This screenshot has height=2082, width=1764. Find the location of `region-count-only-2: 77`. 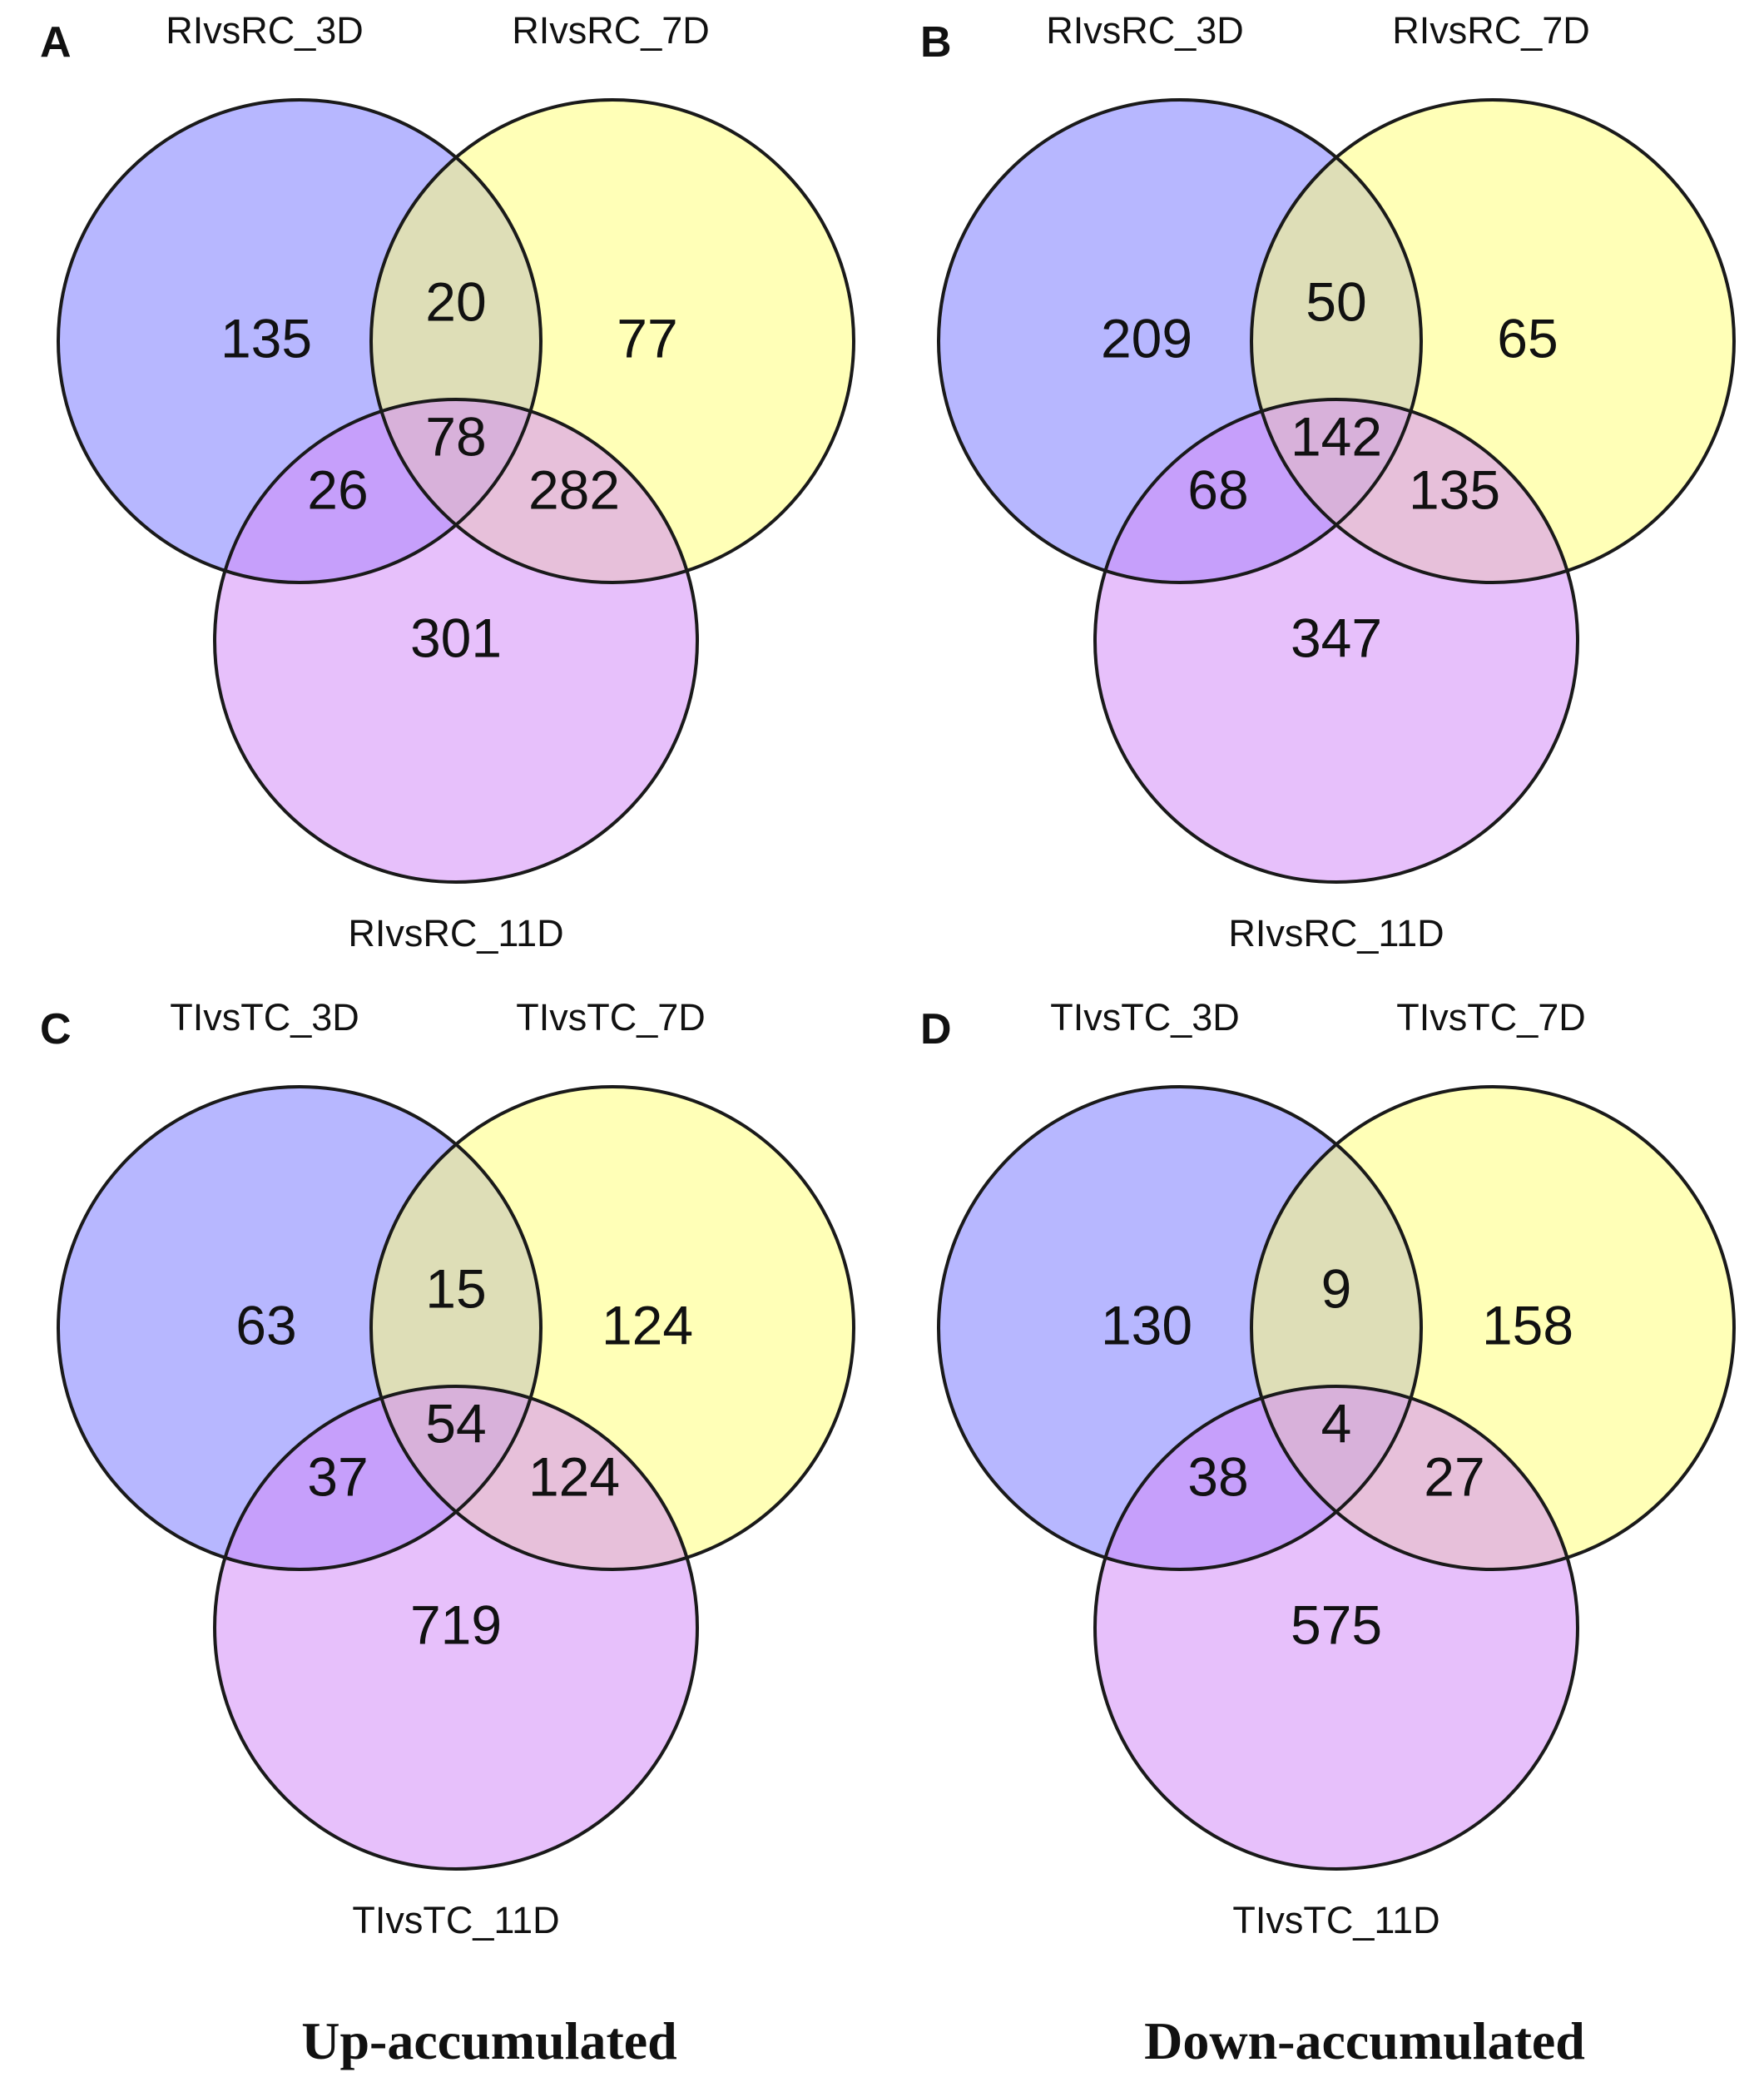

region-count-only-2: 77 is located at coordinates (647, 338).